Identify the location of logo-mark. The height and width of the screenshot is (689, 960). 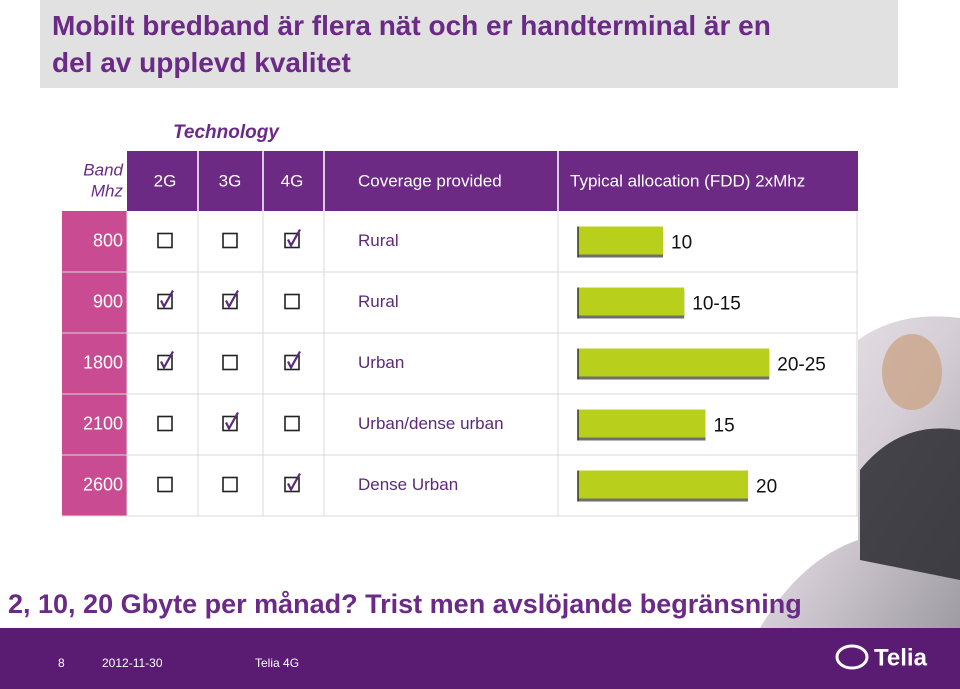
(852, 657).